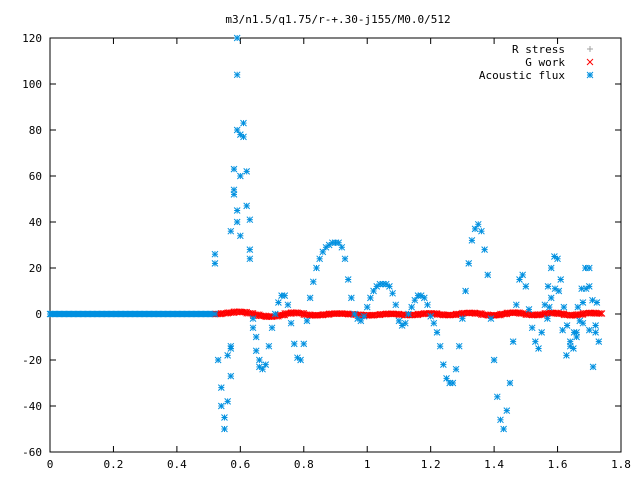 Image resolution: width=640 pixels, height=480 pixels. What do you see at coordinates (337, 19) in the screenshot?
I see `chart-title: m3/n1.5/q1.75/r-+.30-j155/M0.0/512` at bounding box center [337, 19].